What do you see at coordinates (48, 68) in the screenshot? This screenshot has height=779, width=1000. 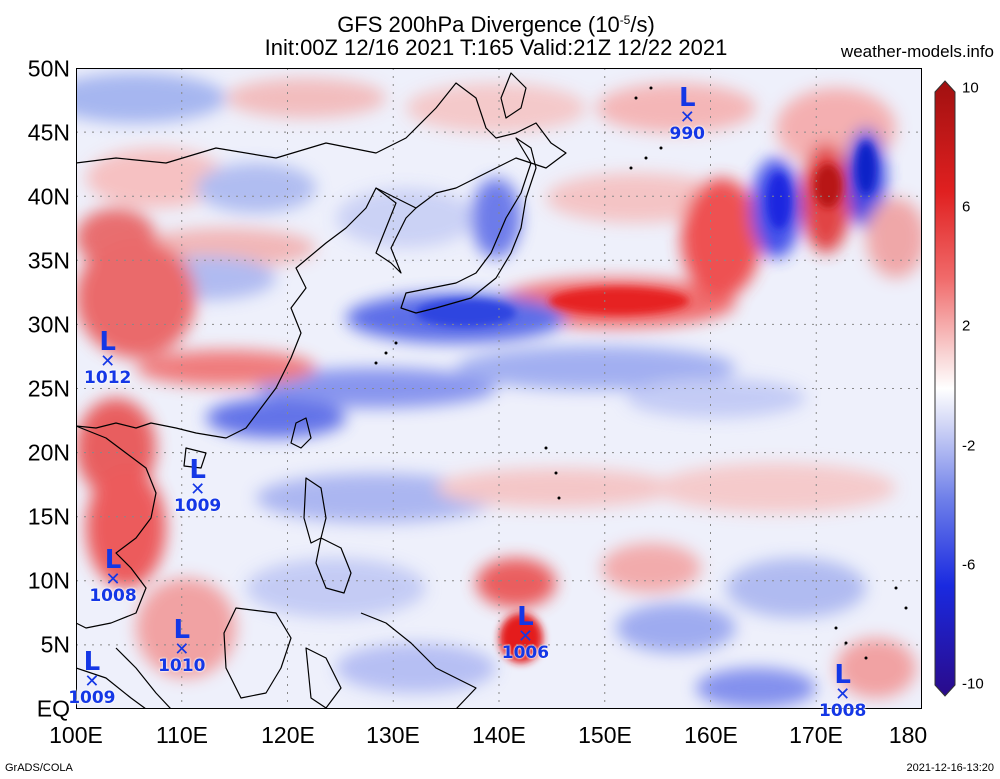 I see `lat-label: 50N` at bounding box center [48, 68].